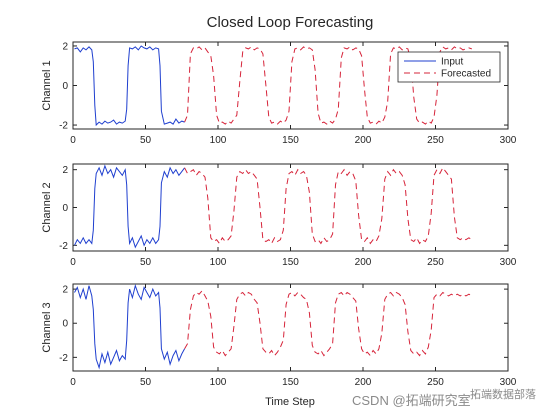 This screenshot has width=560, height=420. What do you see at coordinates (290, 22) in the screenshot?
I see `chart-title: Closed Loop Forecasting` at bounding box center [290, 22].